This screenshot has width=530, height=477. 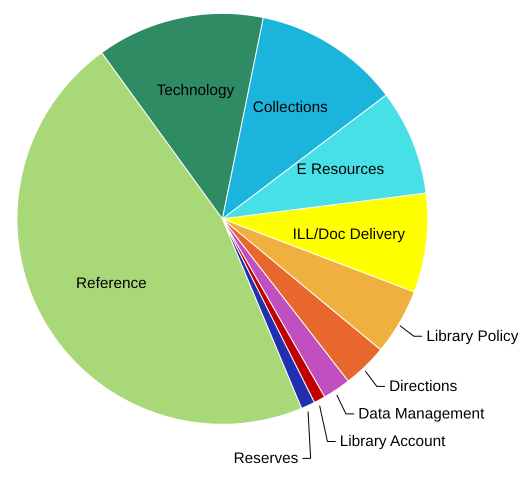 I want to click on slice-label: Data Management, so click(x=422, y=413).